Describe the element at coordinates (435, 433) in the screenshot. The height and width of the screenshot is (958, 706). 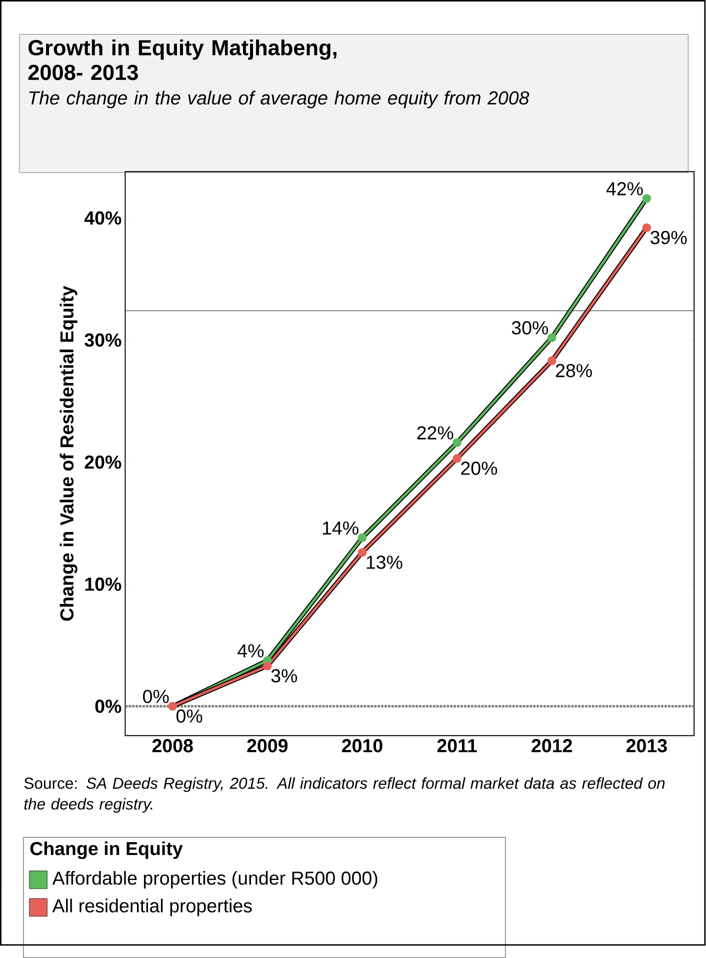
I see `data-label: 22%` at that location.